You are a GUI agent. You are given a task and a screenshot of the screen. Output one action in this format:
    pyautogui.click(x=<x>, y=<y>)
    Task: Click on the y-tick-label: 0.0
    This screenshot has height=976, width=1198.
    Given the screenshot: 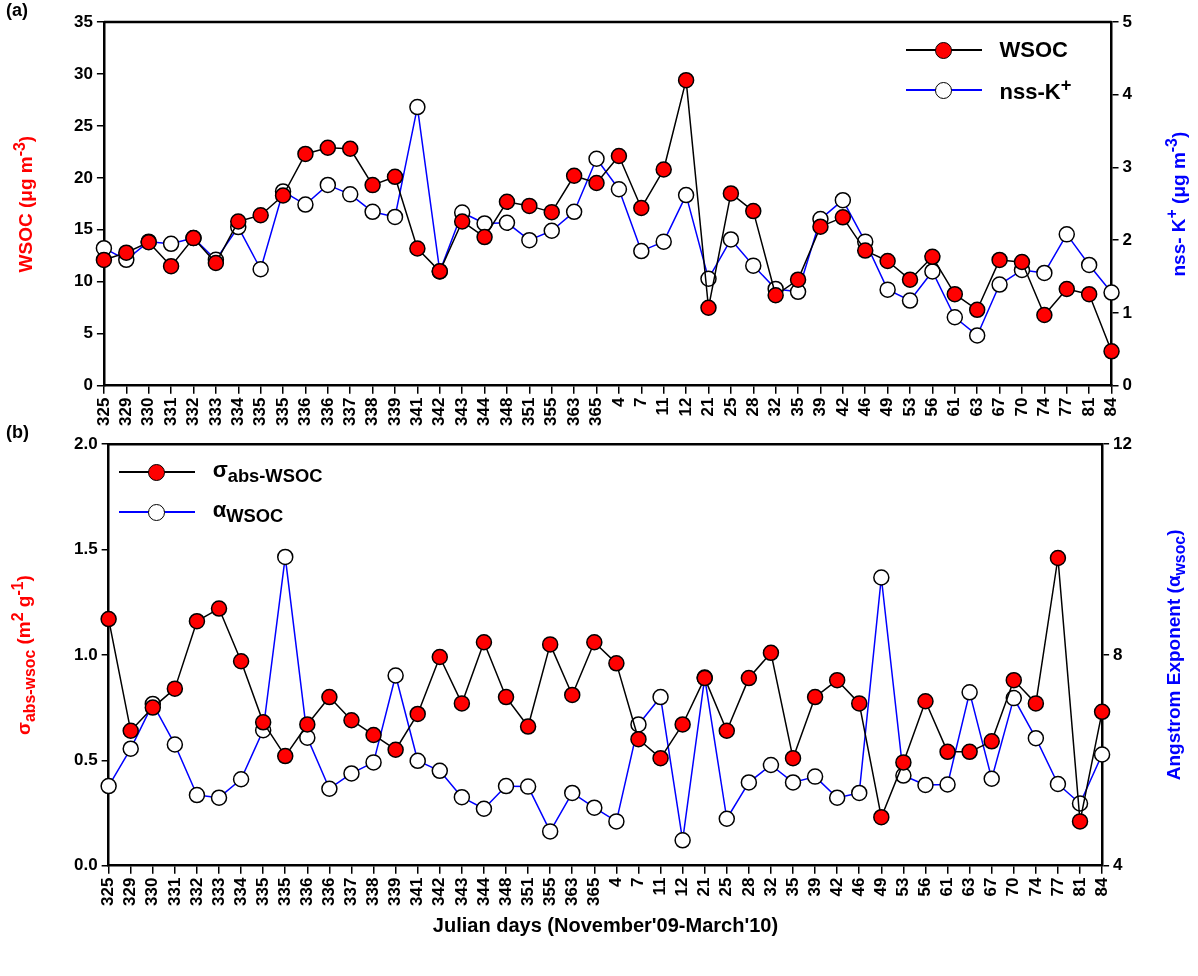 What is the action you would take?
    pyautogui.click(x=85, y=865)
    